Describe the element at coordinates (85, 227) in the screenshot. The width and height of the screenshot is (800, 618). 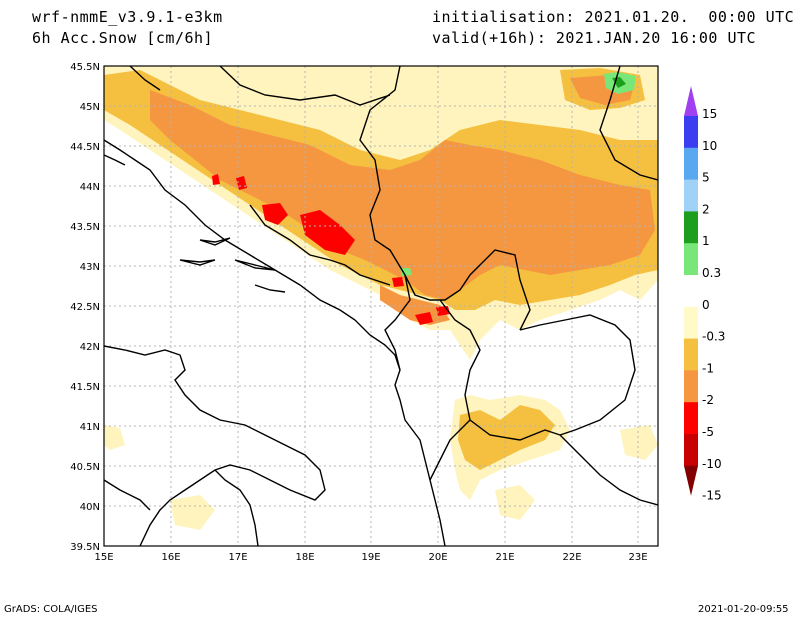
I see `lat-label: 43.5N` at that location.